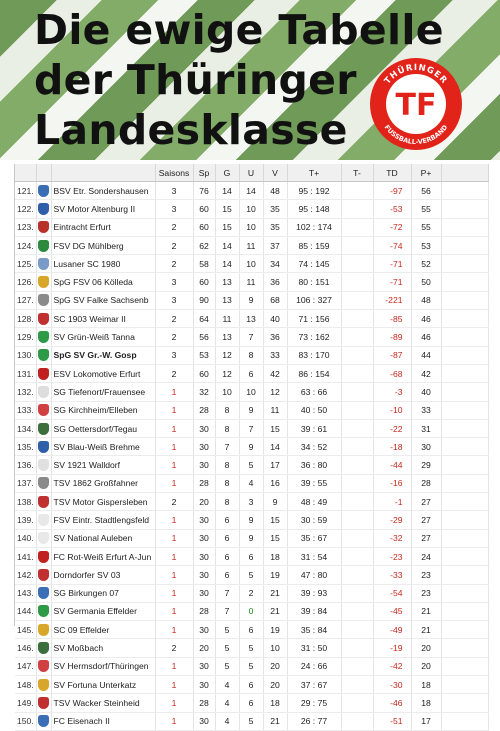 Image resolution: width=500 pixels, height=731 pixels. I want to click on losses-cell: 14, so click(275, 447).